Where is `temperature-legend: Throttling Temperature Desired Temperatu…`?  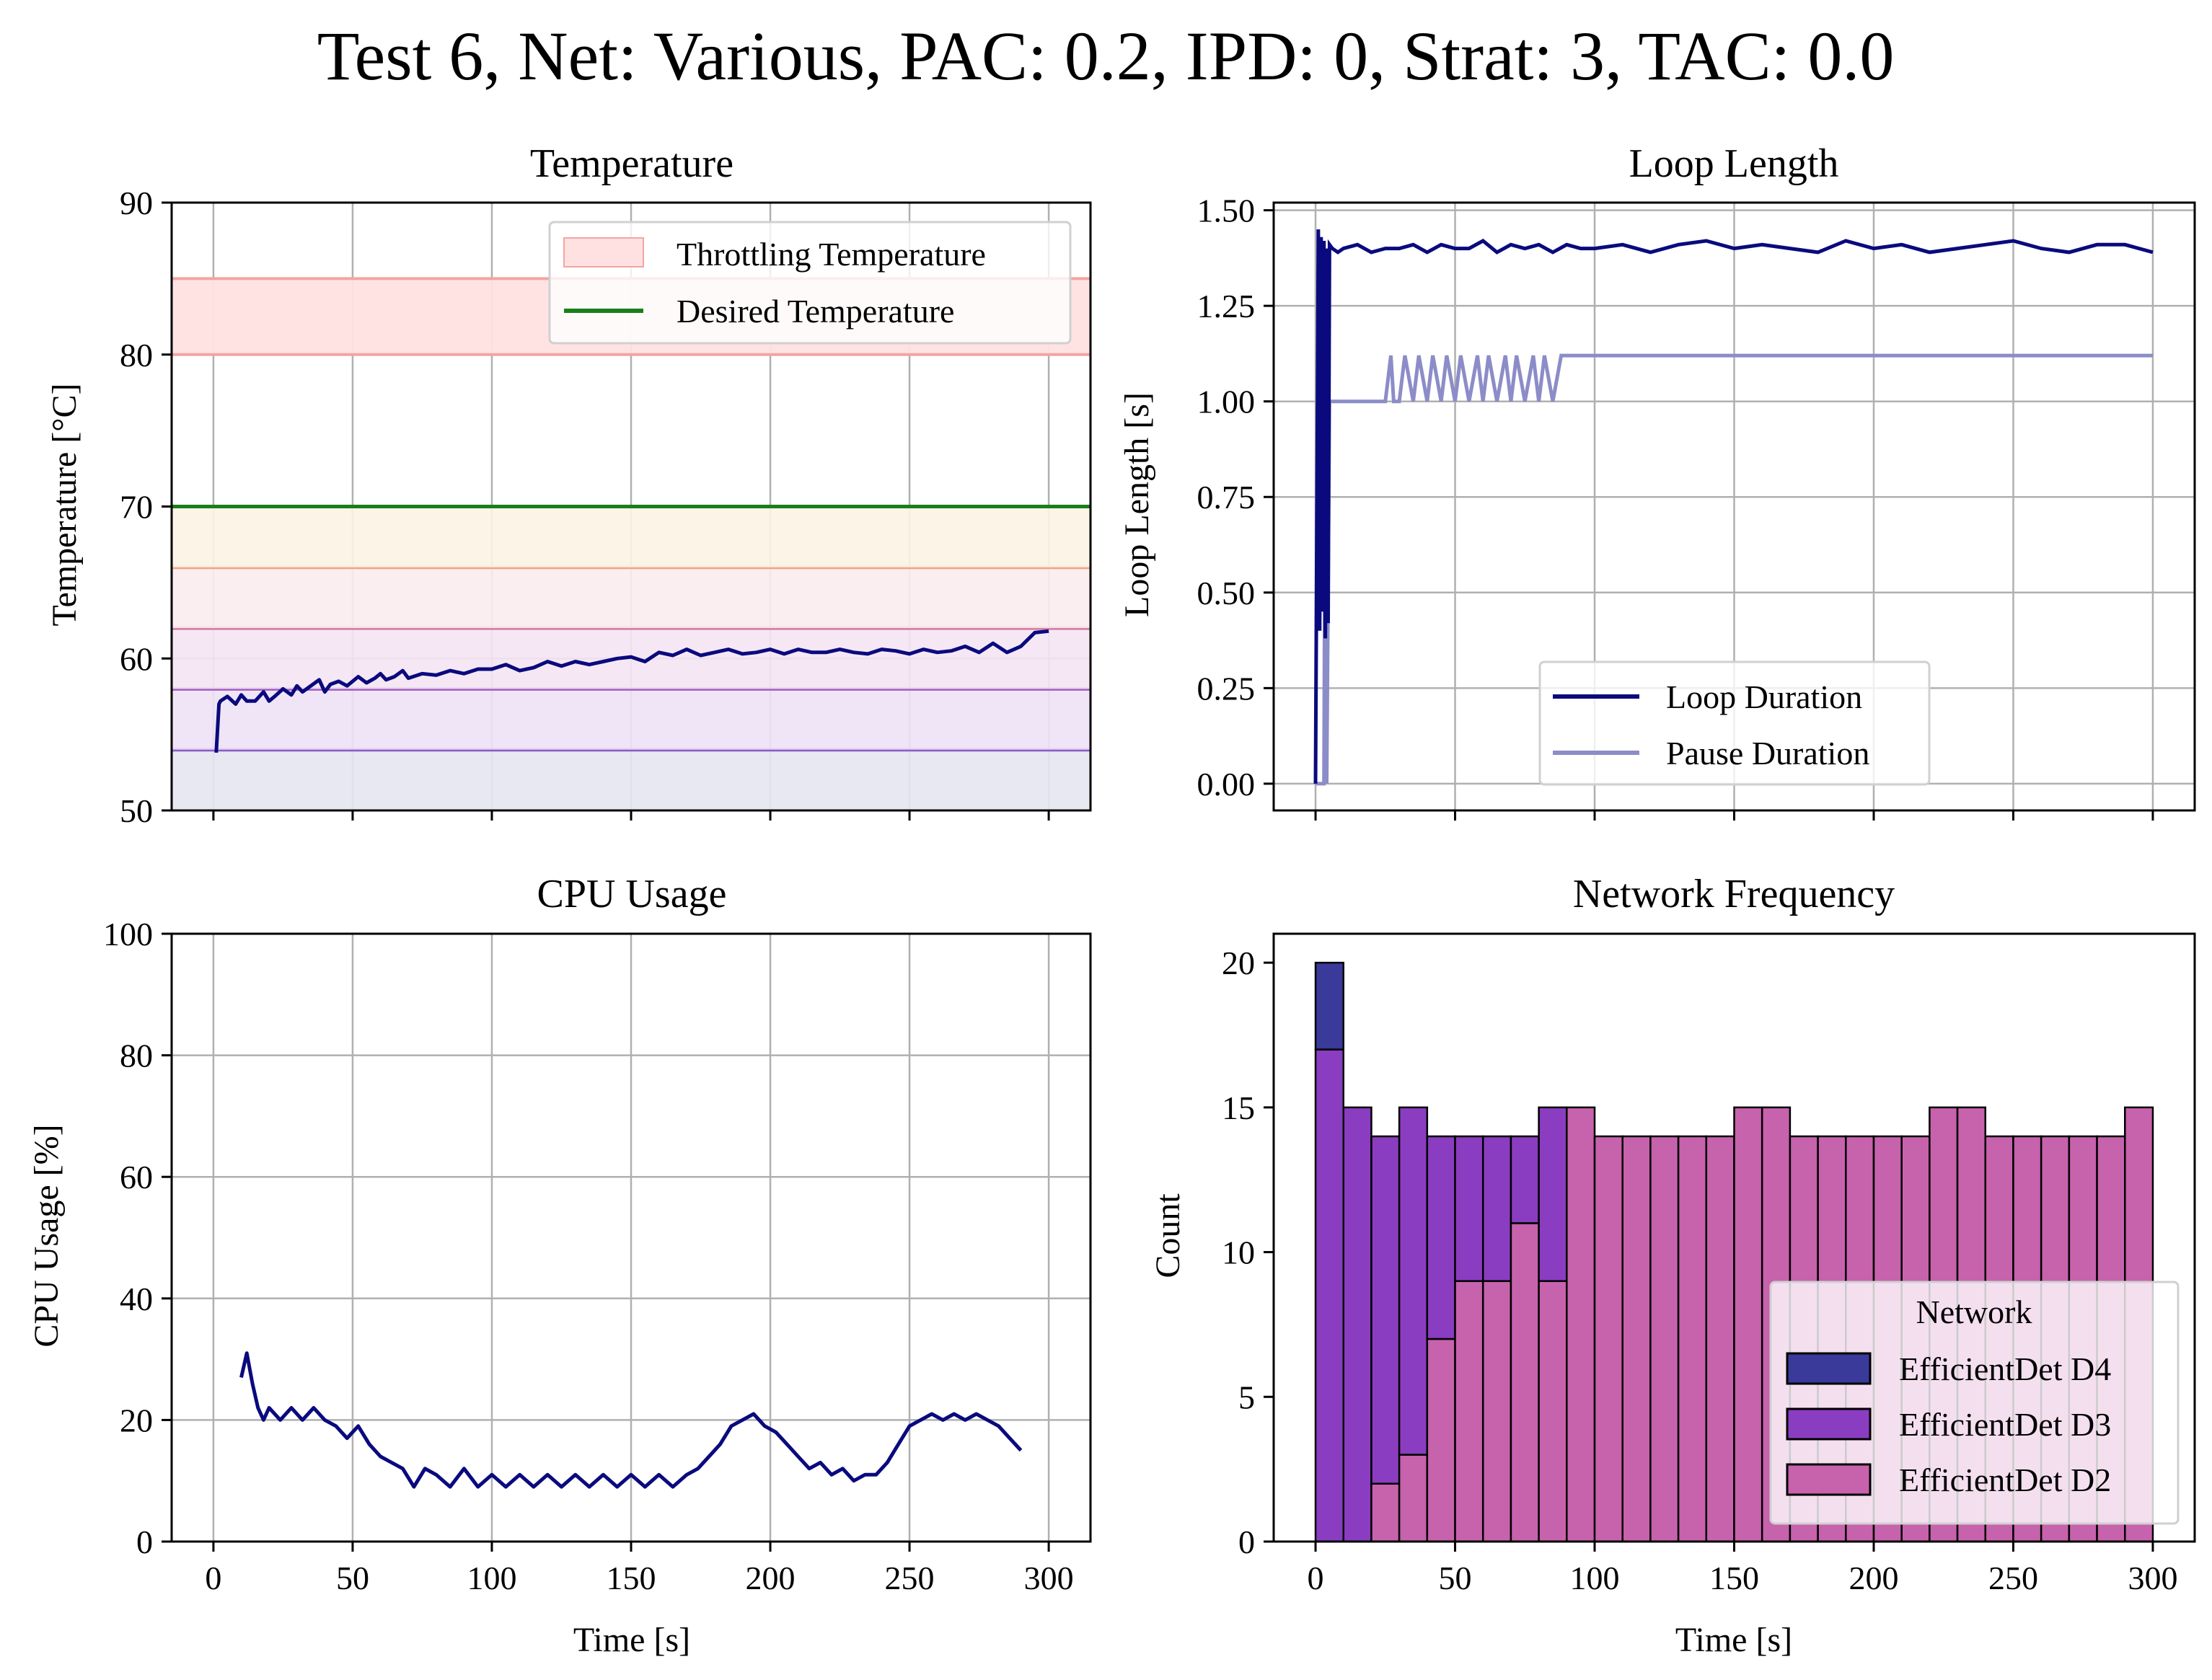
temperature-legend: Throttling Temperature Desired Temperatu… is located at coordinates (810, 283).